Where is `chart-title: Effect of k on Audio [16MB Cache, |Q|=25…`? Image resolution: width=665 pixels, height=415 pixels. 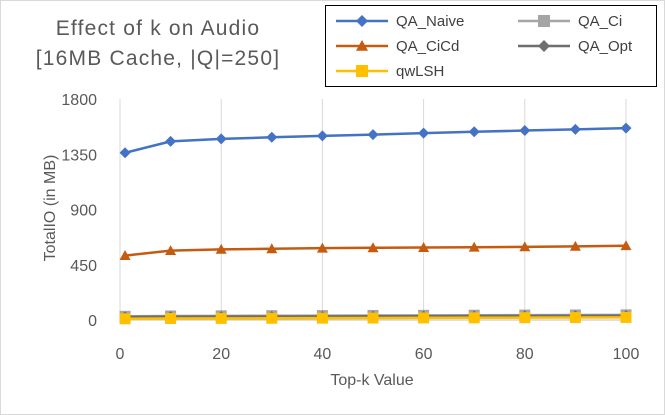
chart-title: Effect of k on Audio [16MB Cache, |Q|=25… is located at coordinates (158, 44).